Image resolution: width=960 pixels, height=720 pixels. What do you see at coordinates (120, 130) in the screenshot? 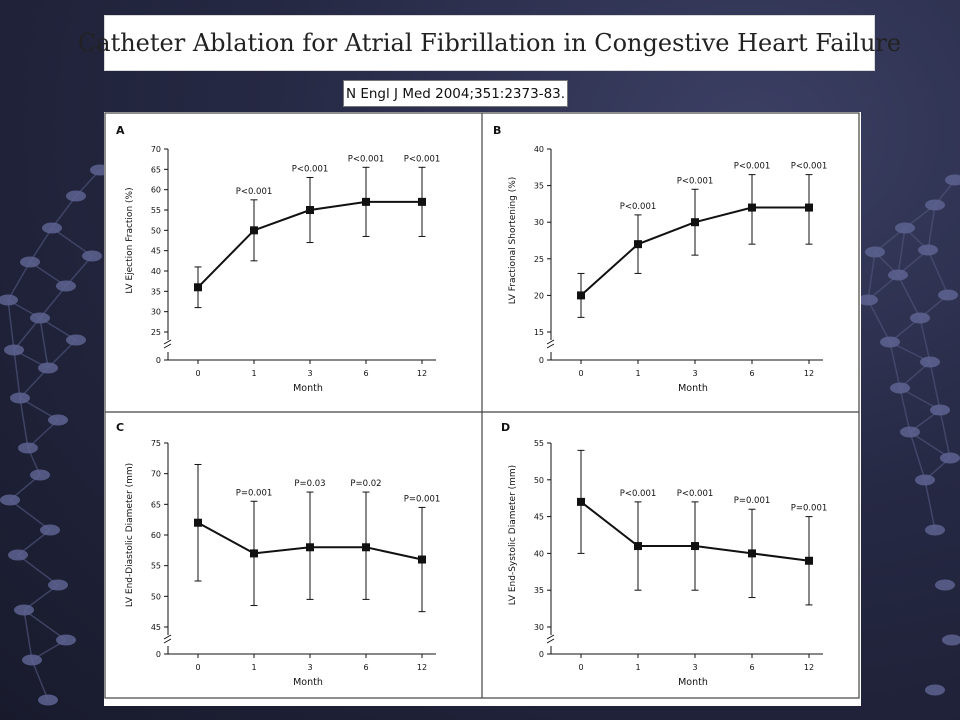
I see `panel-letter: A` at bounding box center [120, 130].